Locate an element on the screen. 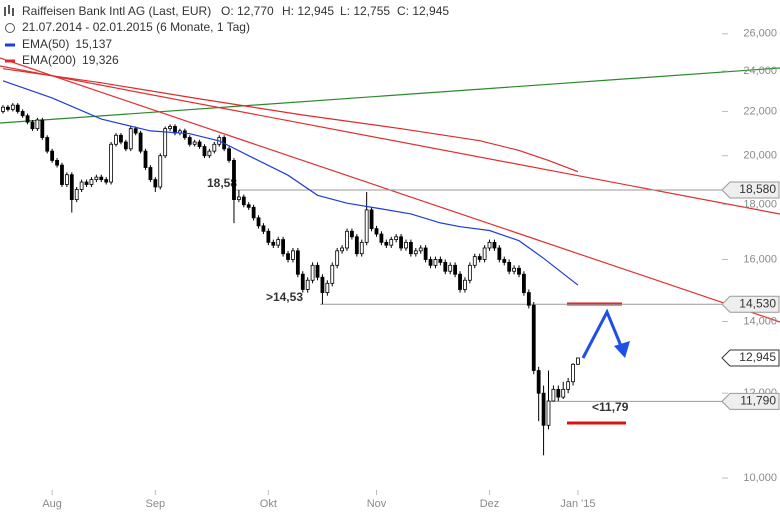 Image resolution: width=780 pixels, height=516 pixels. price-tag-label: 11,790 is located at coordinates (758, 401).